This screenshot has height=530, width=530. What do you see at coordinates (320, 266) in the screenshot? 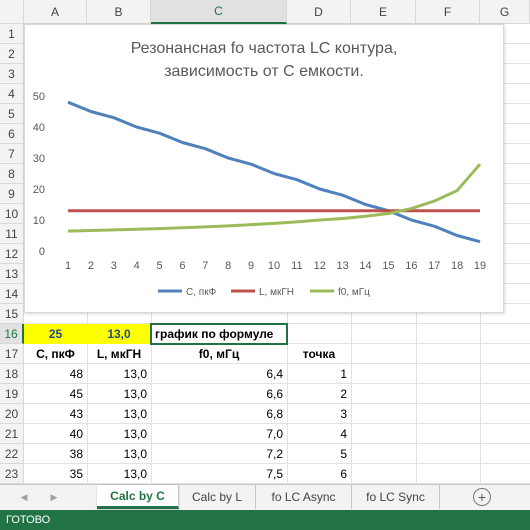
I see `x-tick-label: 12` at bounding box center [320, 266].